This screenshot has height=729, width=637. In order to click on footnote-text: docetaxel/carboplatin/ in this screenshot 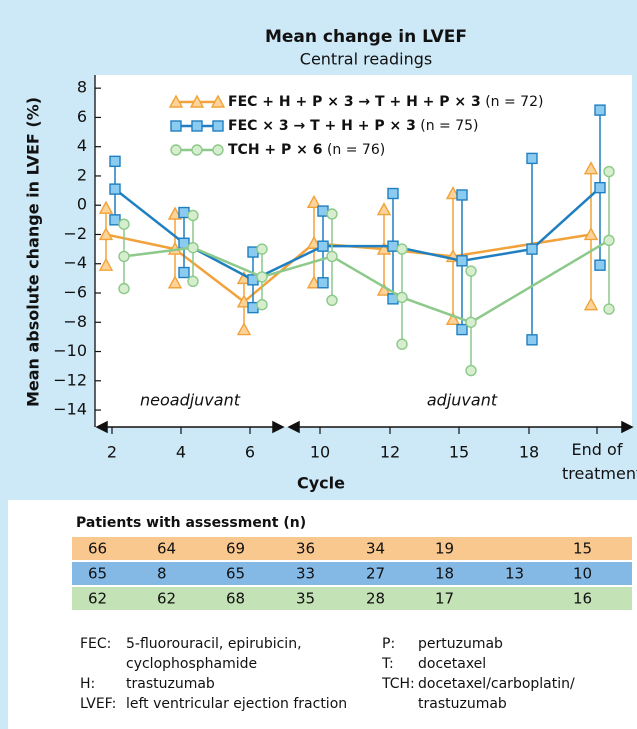, I will do `click(496, 684)`.